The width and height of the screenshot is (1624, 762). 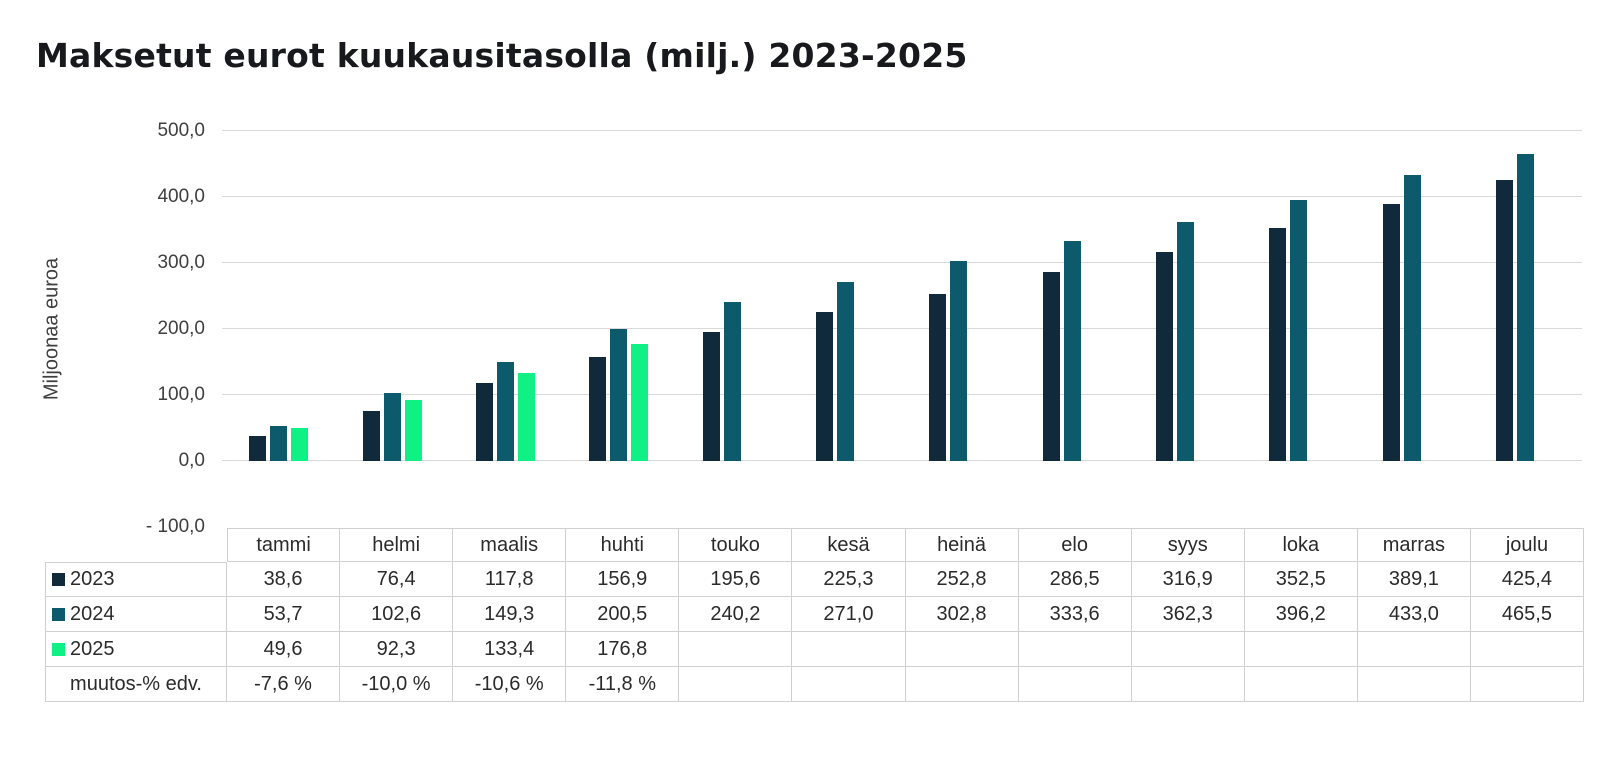 I want to click on y-tick-label: 200,0, so click(x=181, y=328).